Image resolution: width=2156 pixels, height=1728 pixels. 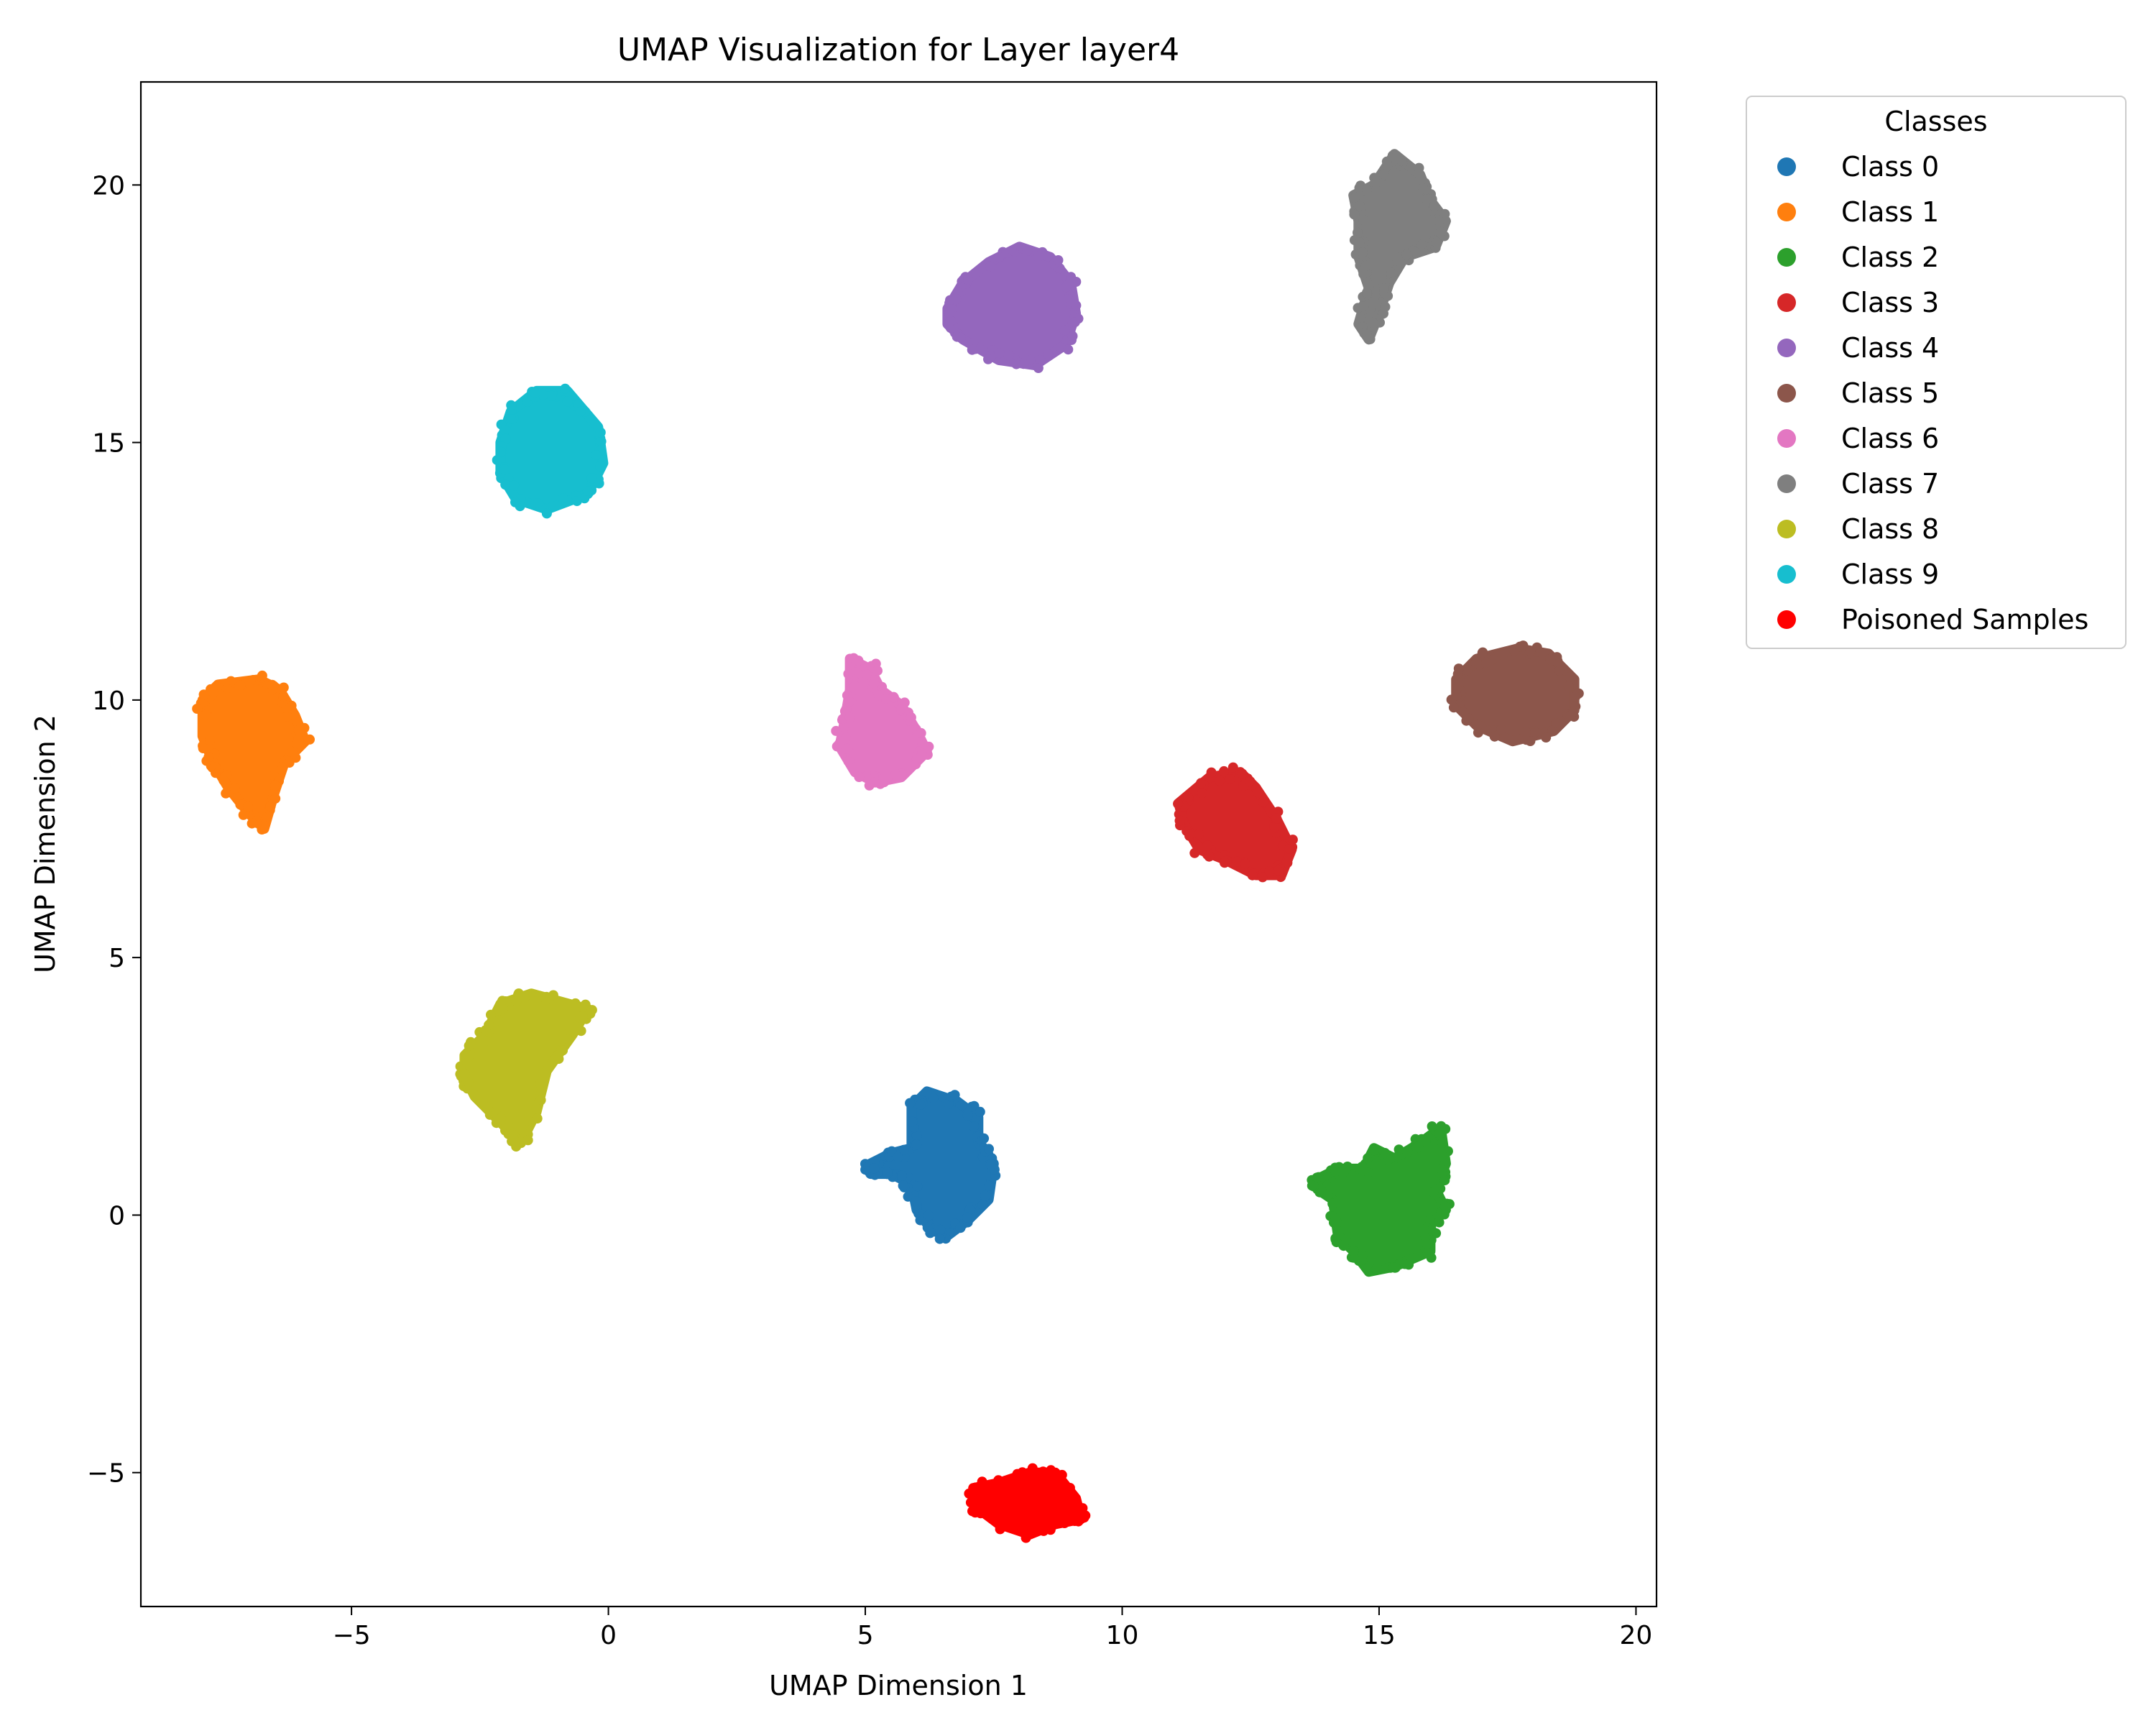 What do you see at coordinates (1890, 302) in the screenshot?
I see `legend-label-class-3: Class 3` at bounding box center [1890, 302].